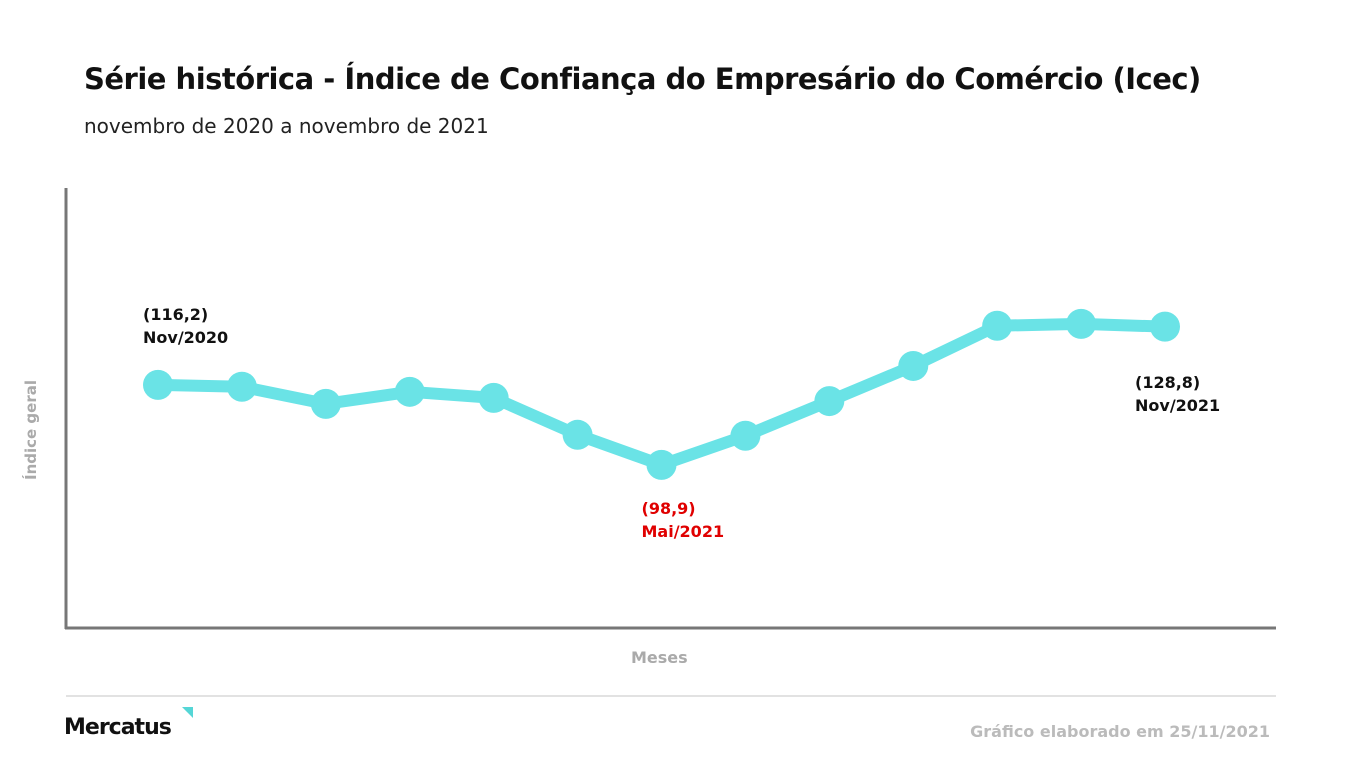 Image resolution: width=1366 pixels, height=768 pixels. Describe the element at coordinates (1168, 382) in the screenshot. I see `annotation-value: (128,8)` at that location.